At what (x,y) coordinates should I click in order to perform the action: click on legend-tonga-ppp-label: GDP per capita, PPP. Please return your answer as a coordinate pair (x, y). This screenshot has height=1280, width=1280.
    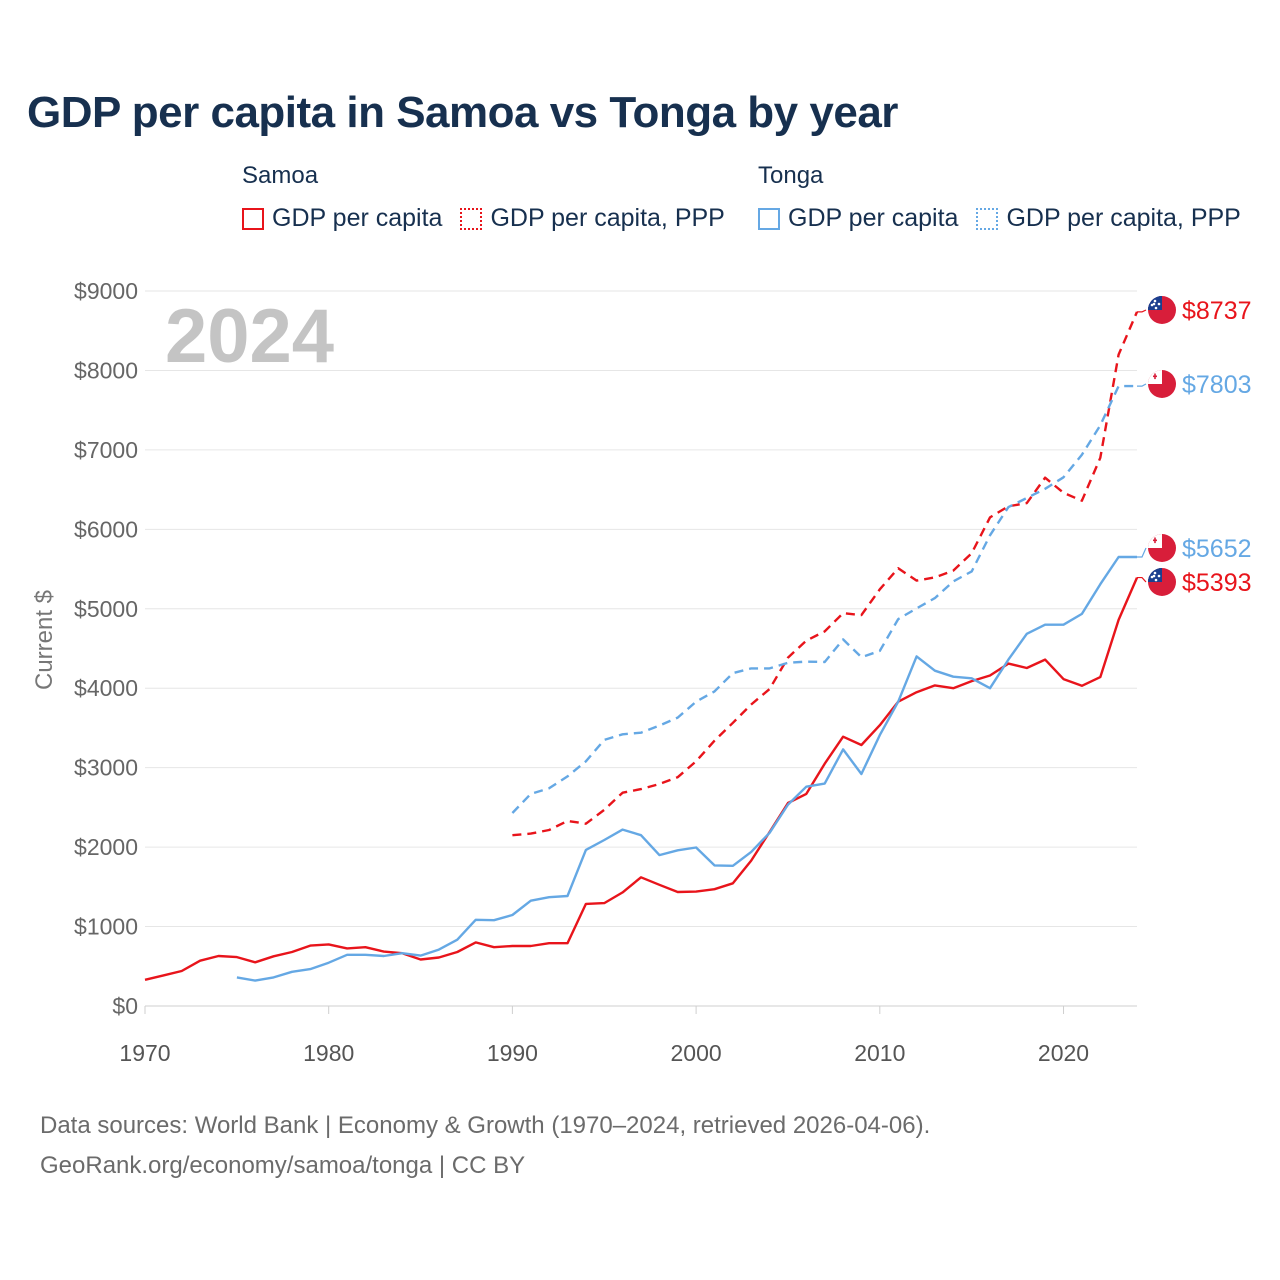
    Looking at the image, I should click on (1123, 218).